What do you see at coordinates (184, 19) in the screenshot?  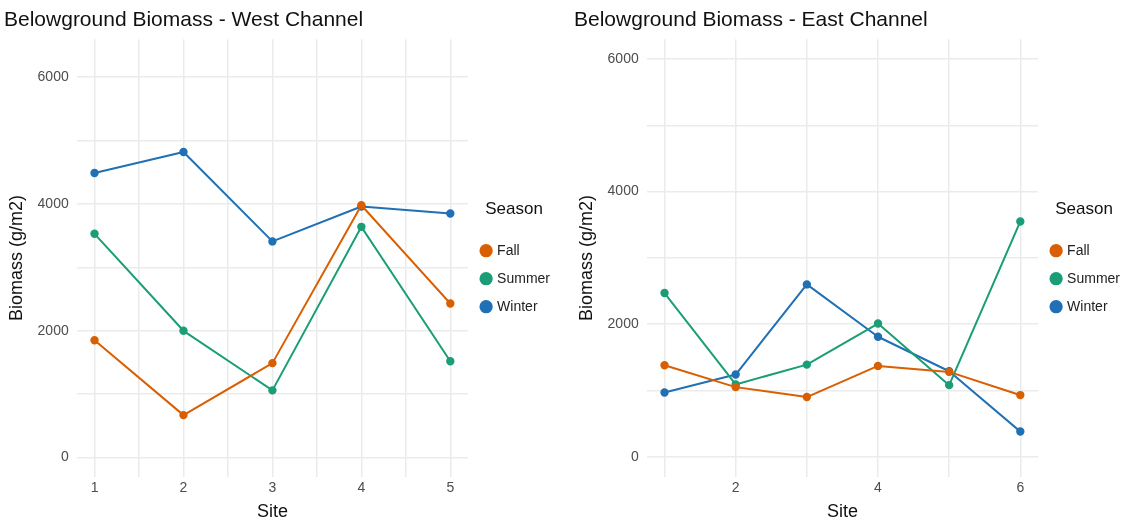 I see `chart-title: Belowground Biomass - West Channel` at bounding box center [184, 19].